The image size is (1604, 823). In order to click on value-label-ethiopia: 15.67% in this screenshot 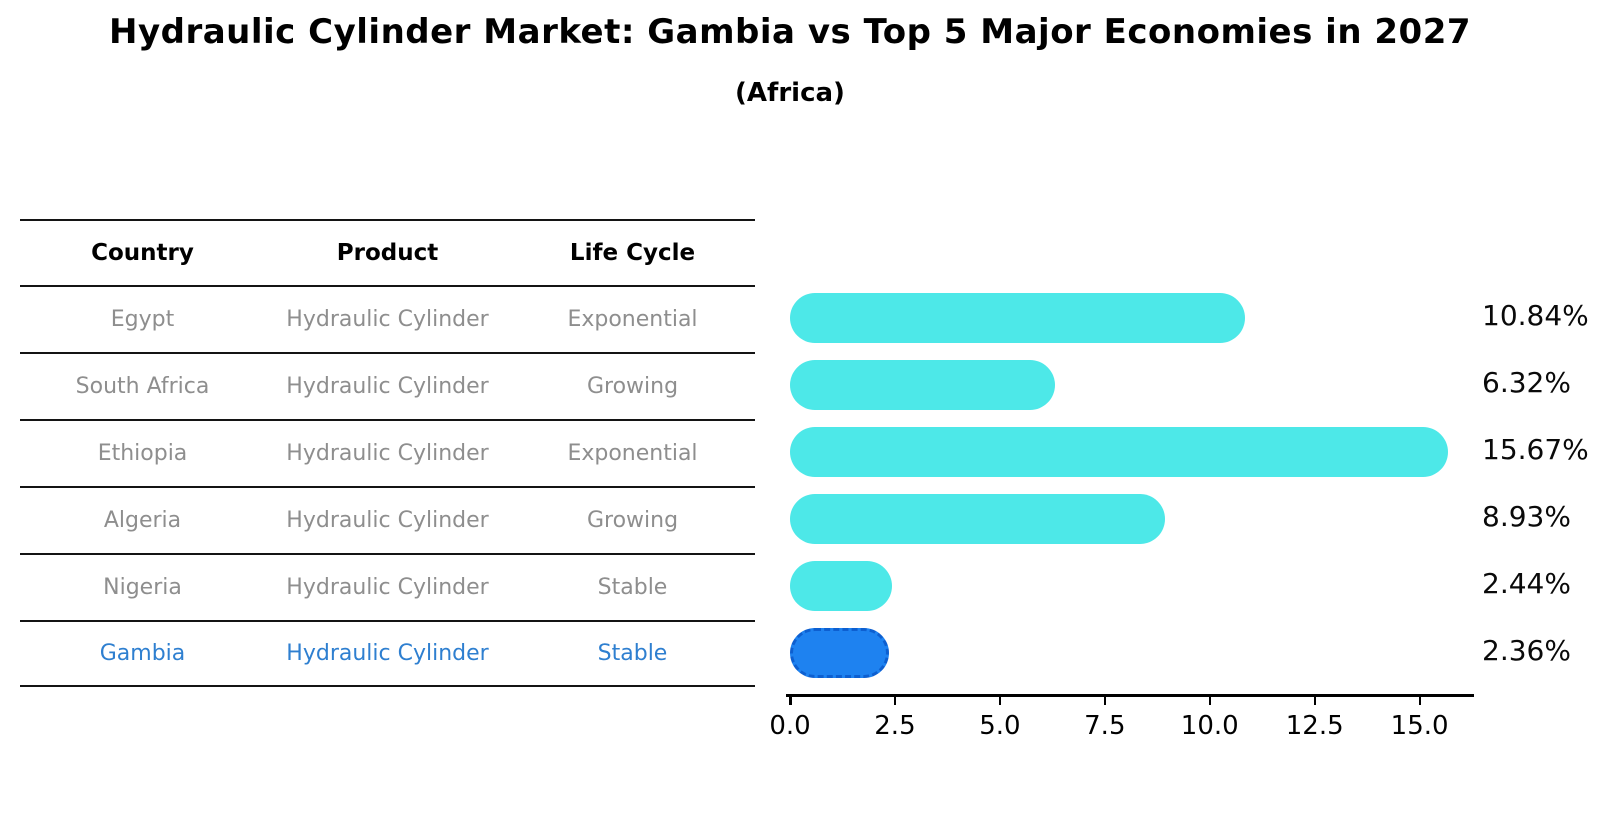, I will do `click(1535, 449)`.